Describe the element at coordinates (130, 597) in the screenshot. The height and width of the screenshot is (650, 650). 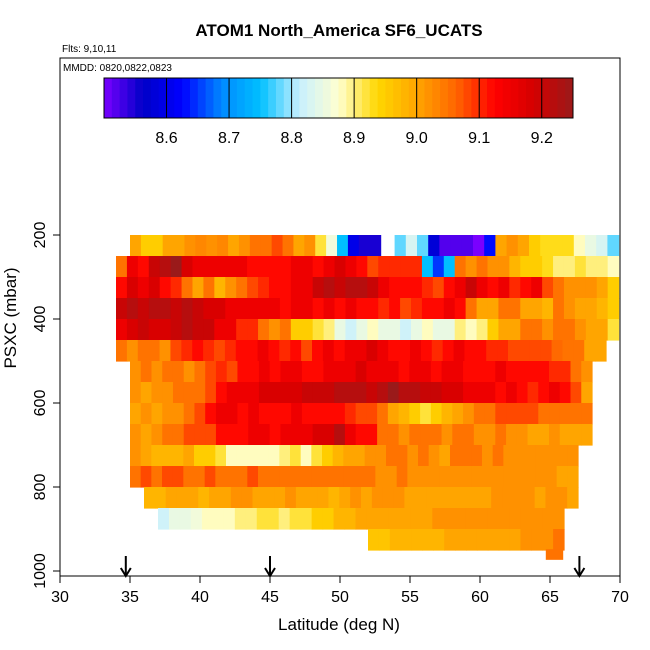
I see `x-tick-label: 35` at that location.